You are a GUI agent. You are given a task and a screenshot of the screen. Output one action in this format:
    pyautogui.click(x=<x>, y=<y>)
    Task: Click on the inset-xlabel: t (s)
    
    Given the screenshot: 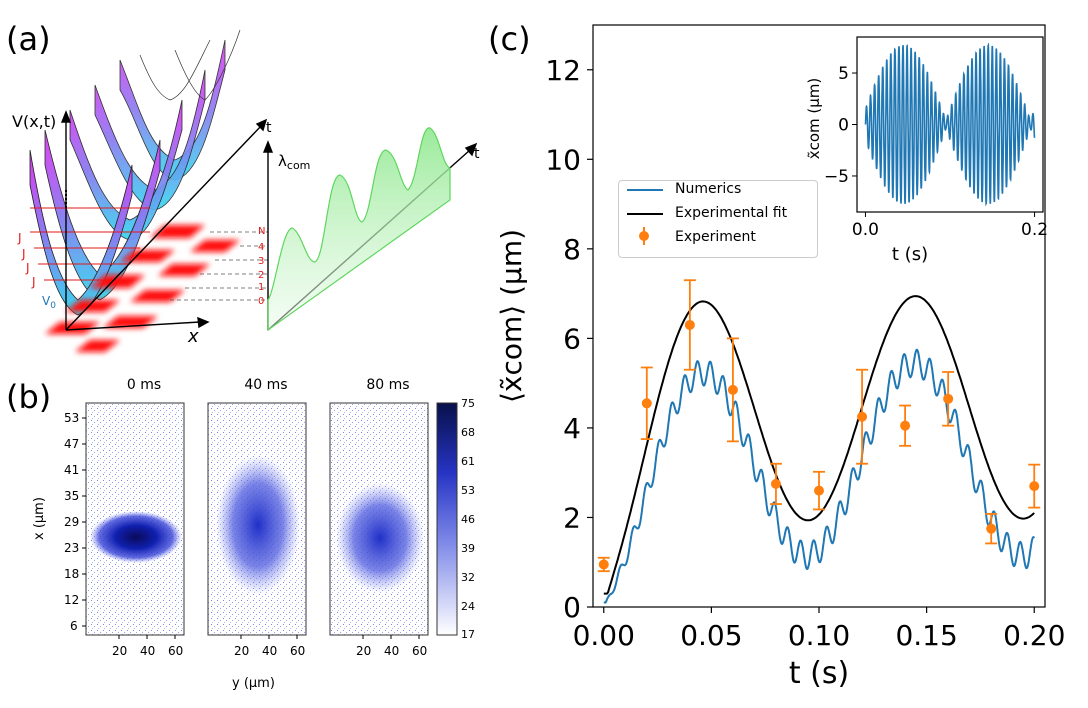 What is the action you would take?
    pyautogui.click(x=910, y=254)
    